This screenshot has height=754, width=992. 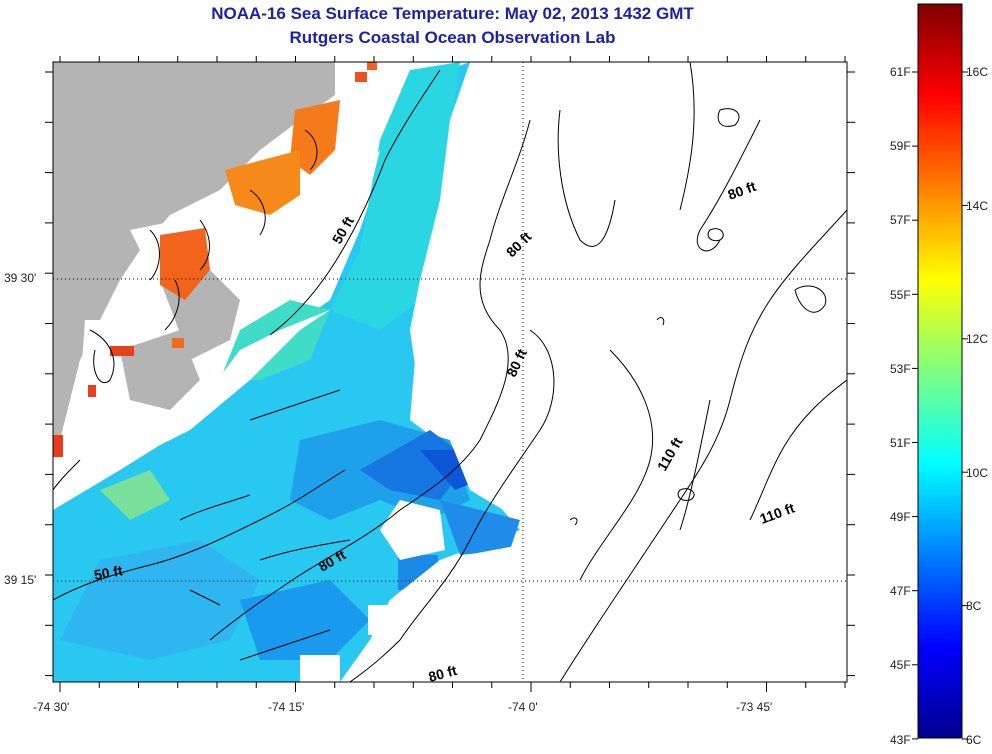 I want to click on colorbar-f-label: 51F, so click(x=900, y=443).